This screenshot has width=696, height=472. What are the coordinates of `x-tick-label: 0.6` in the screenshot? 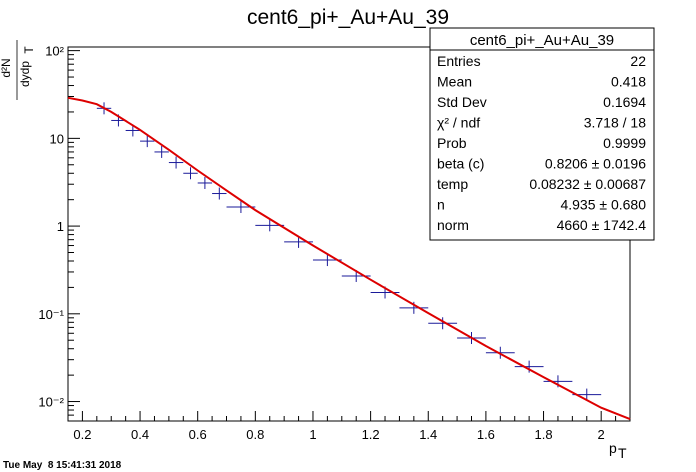 It's located at (198, 434).